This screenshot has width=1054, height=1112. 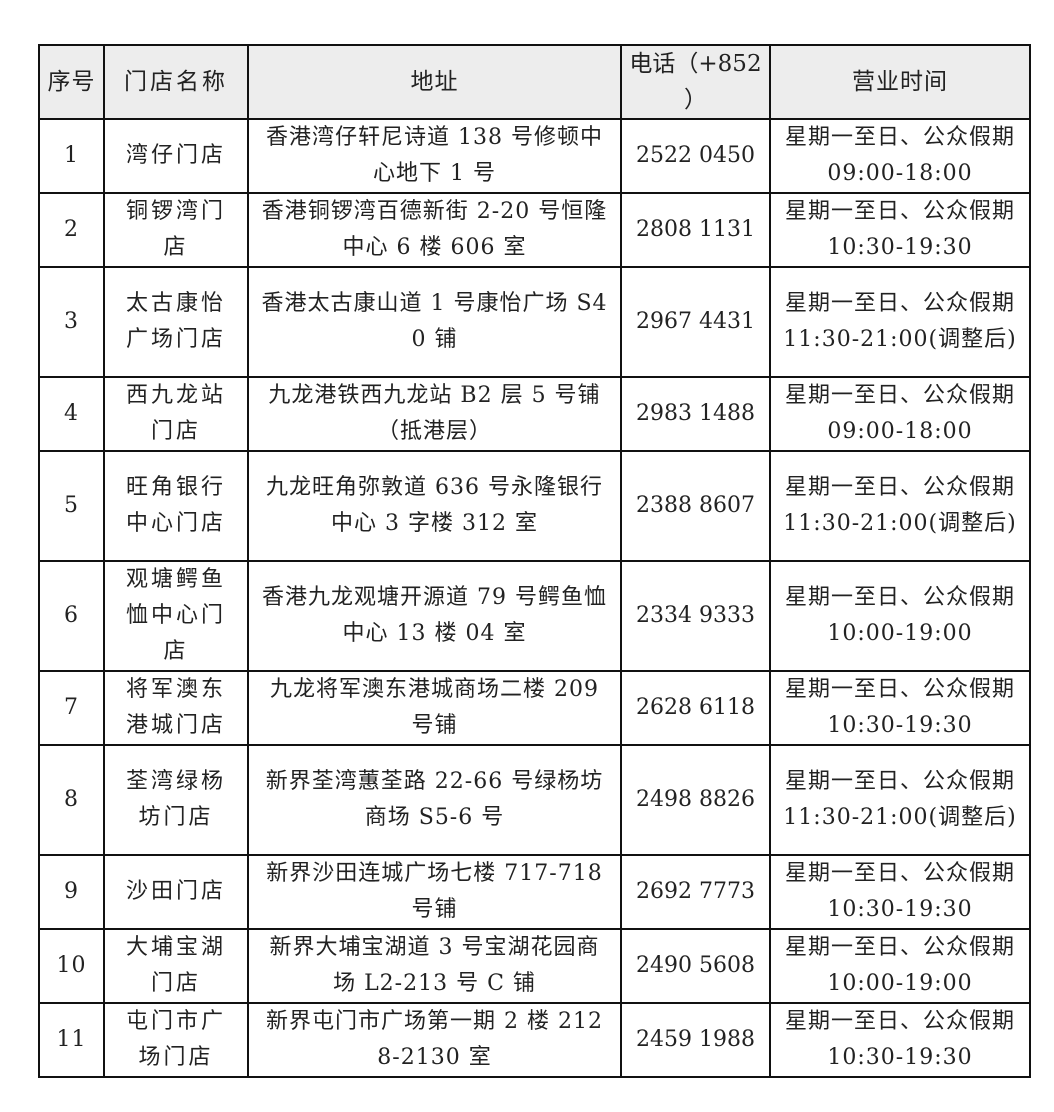 I want to click on cell-address: 香港太古康山道 1 号康怡广场 S40 铺, so click(x=434, y=322).